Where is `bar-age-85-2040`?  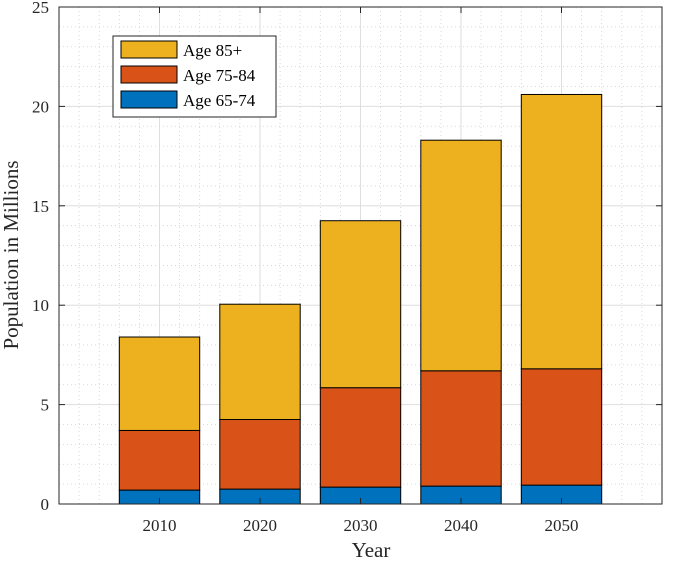
bar-age-85-2040 is located at coordinates (461, 255).